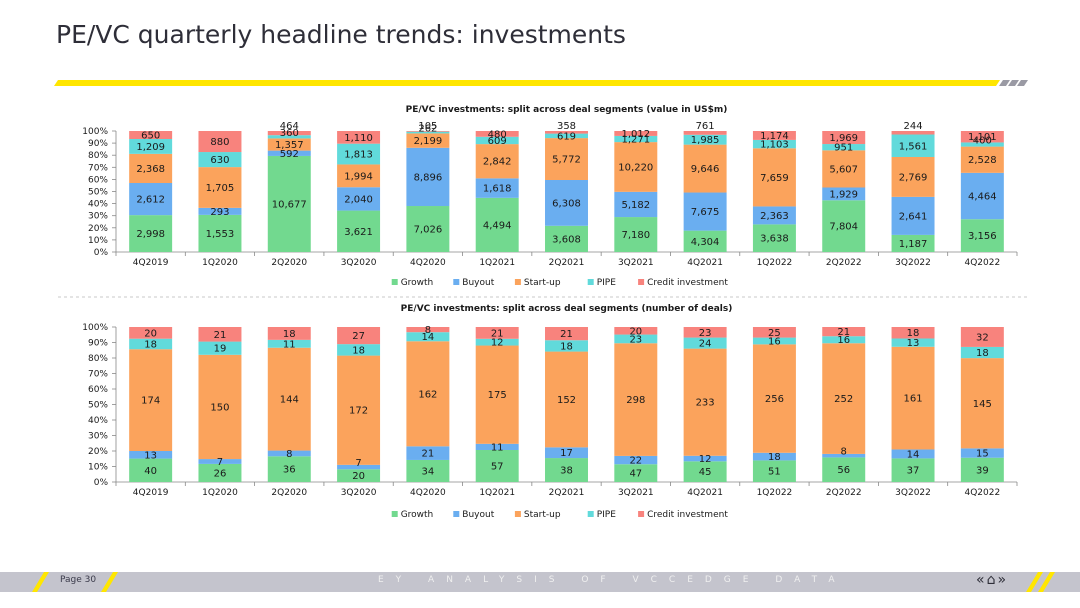 This screenshot has height=608, width=1080. Describe the element at coordinates (497, 225) in the screenshot. I see `data-label: 4,494` at that location.